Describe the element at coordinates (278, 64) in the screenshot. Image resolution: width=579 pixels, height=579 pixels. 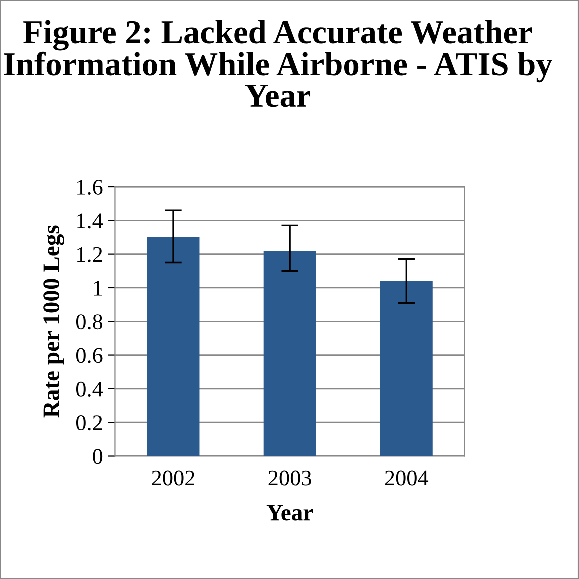
I see `chart-title: Figure 2: Lacked Accurate Weather Information While Airborne - ATIS by Year` at that location.